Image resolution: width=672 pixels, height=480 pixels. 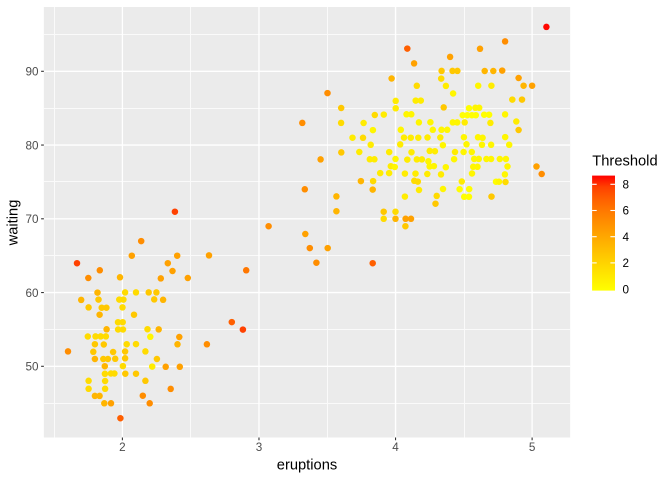 What do you see at coordinates (32, 367) in the screenshot?
I see `svg-text: 50` at bounding box center [32, 367].